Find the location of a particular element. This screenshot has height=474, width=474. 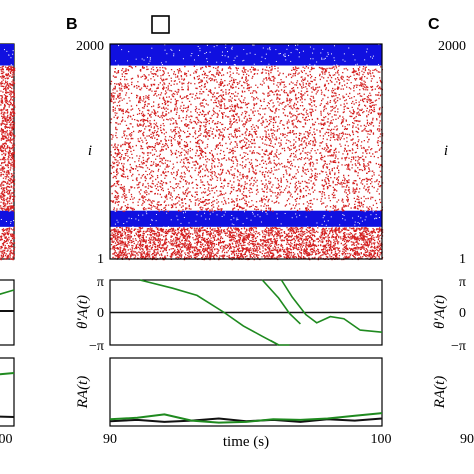

panel-c-letter: C is located at coordinates (434, 24).